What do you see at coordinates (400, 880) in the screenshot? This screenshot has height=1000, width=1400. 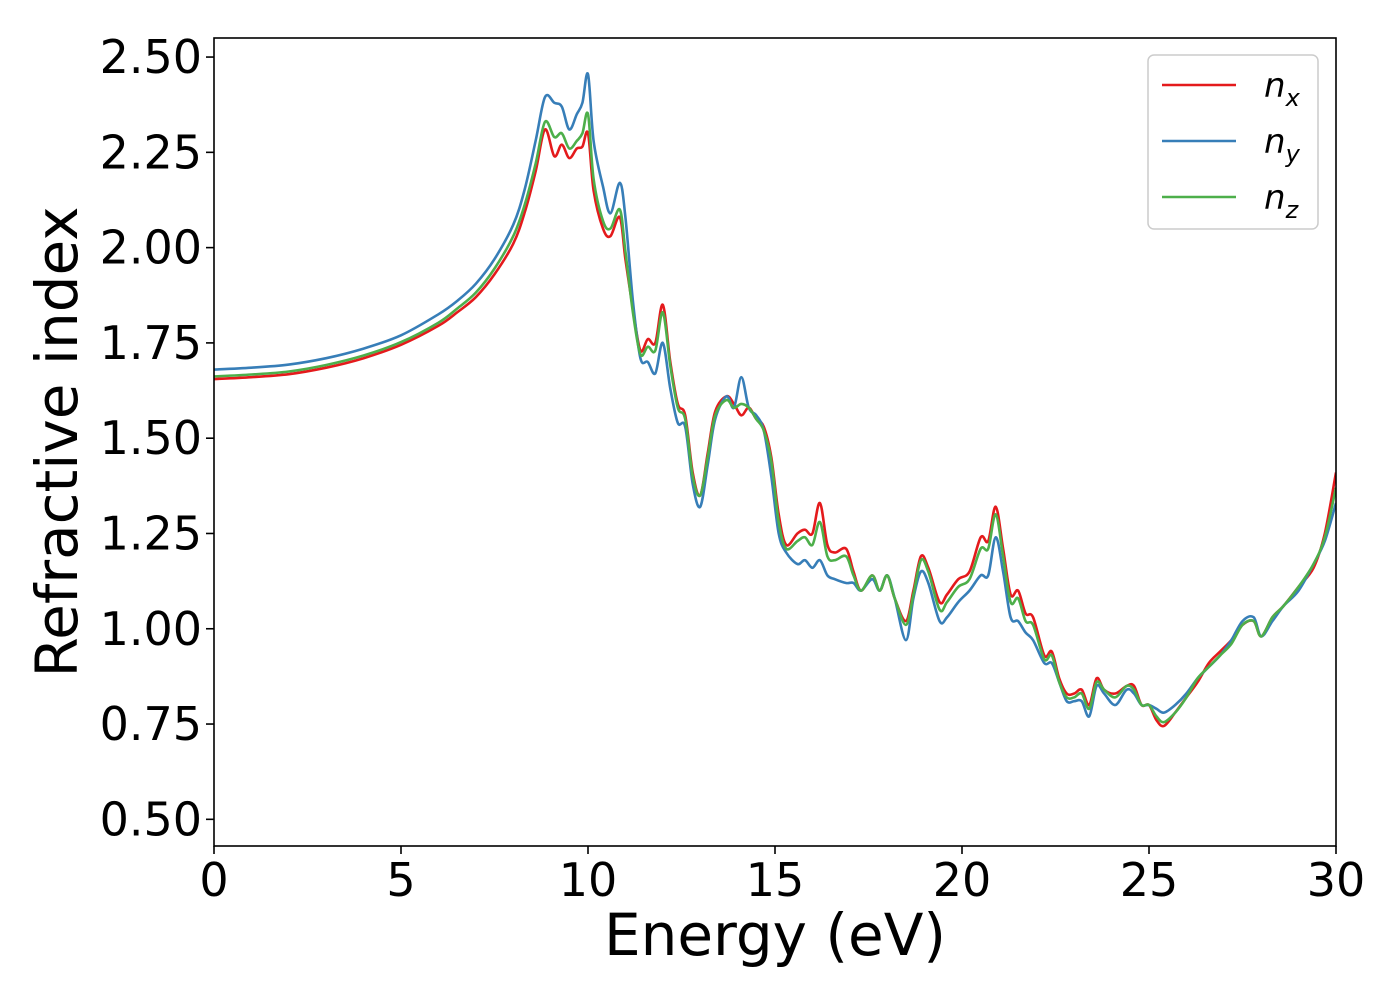 I see `x-tick-label: 5` at bounding box center [400, 880].